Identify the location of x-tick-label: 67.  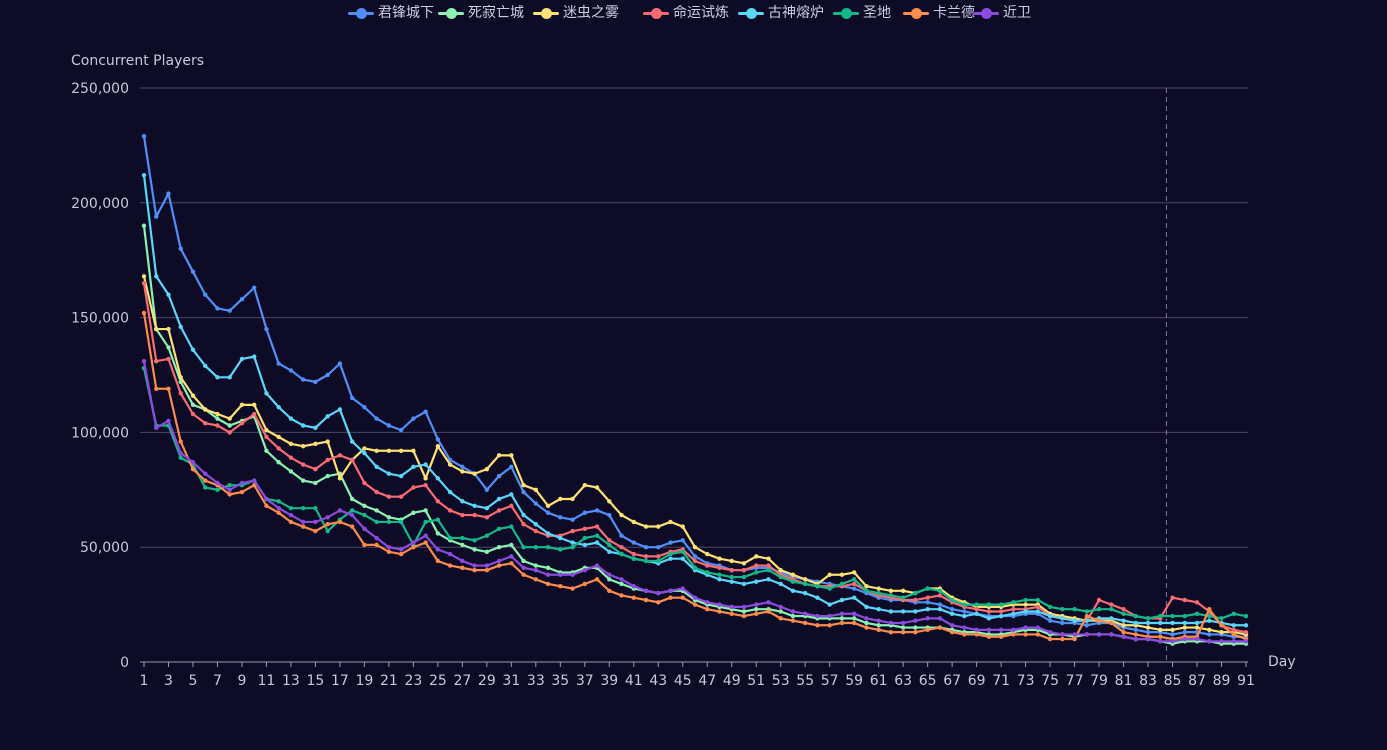
(952, 681).